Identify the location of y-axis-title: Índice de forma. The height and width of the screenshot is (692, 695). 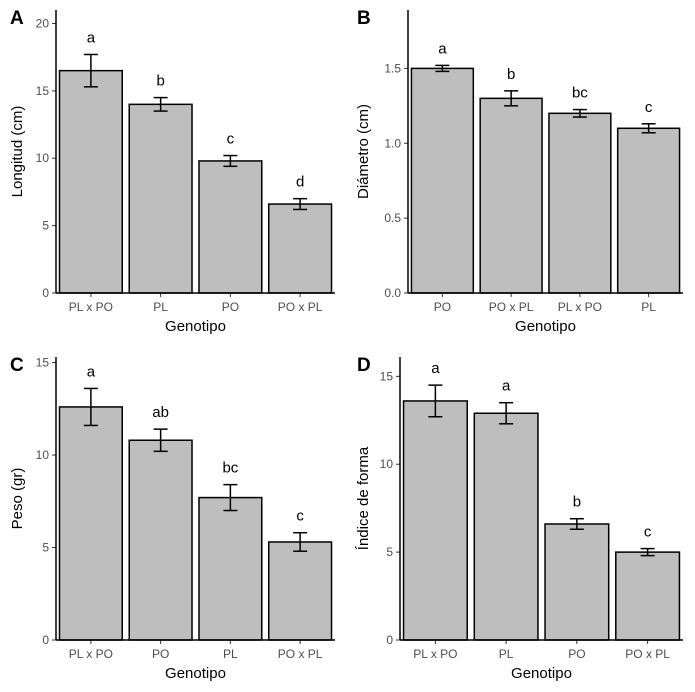
(363, 498).